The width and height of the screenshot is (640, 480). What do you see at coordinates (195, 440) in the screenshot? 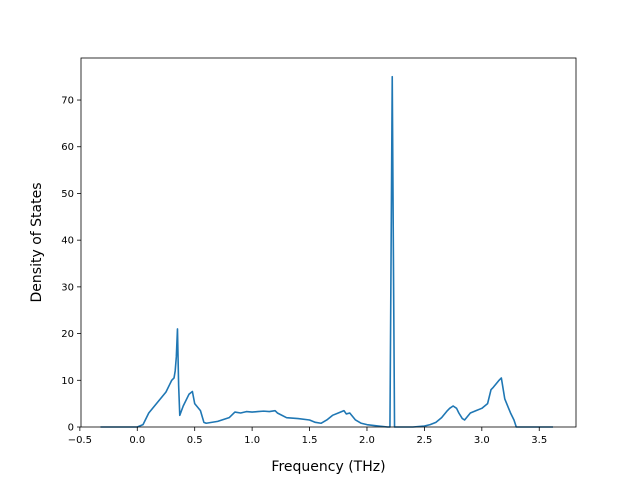
I see `x-tick-label: 0.5` at bounding box center [195, 440].